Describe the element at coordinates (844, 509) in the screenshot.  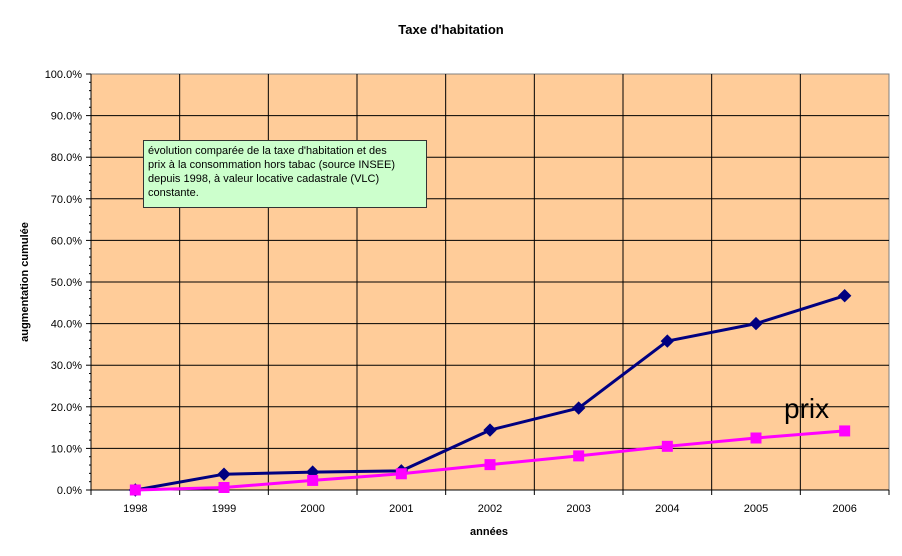
I see `x-tick-label: 2006` at that location.